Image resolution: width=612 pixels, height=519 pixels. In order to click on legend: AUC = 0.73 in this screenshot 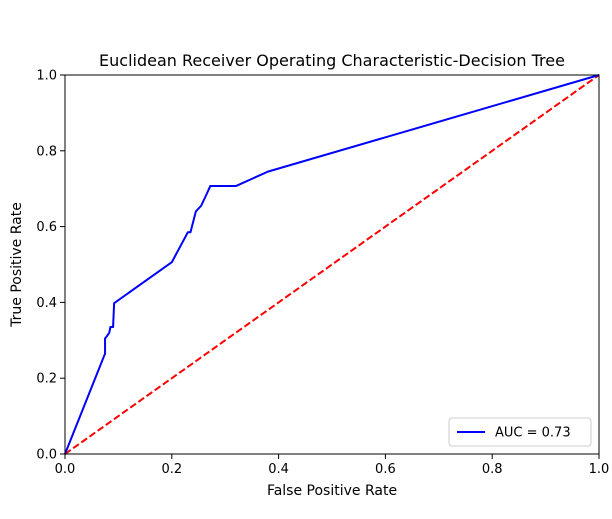, I will do `click(520, 432)`.